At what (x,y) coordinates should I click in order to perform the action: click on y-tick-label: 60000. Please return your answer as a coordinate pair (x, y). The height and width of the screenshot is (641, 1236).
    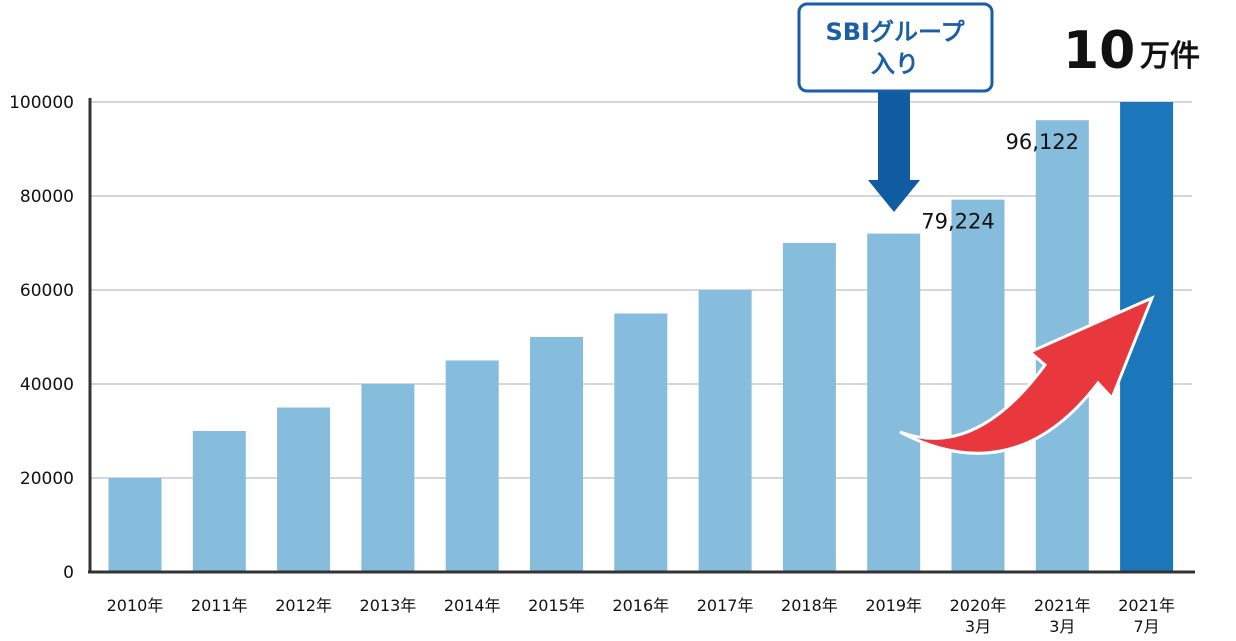
    Looking at the image, I should click on (47, 291).